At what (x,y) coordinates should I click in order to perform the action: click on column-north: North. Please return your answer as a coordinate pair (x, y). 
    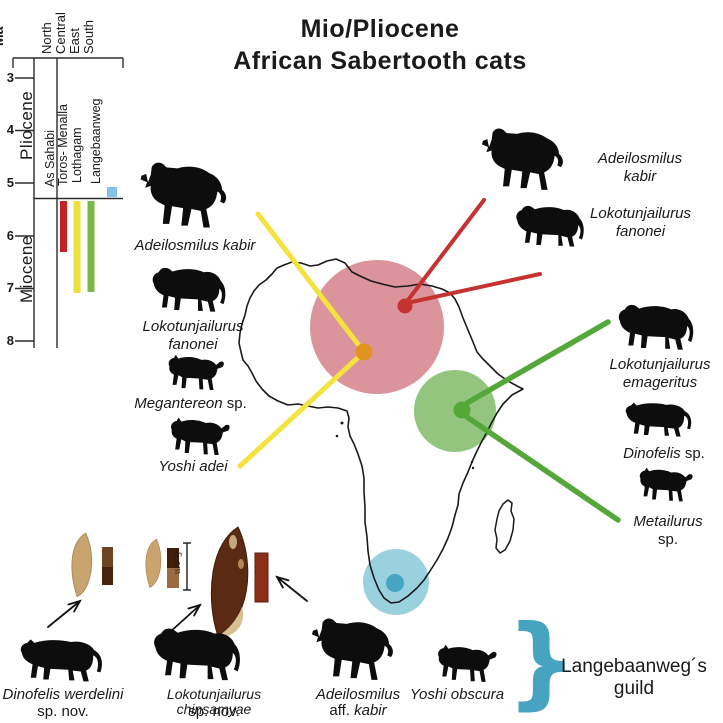
    Looking at the image, I should click on (46, 38).